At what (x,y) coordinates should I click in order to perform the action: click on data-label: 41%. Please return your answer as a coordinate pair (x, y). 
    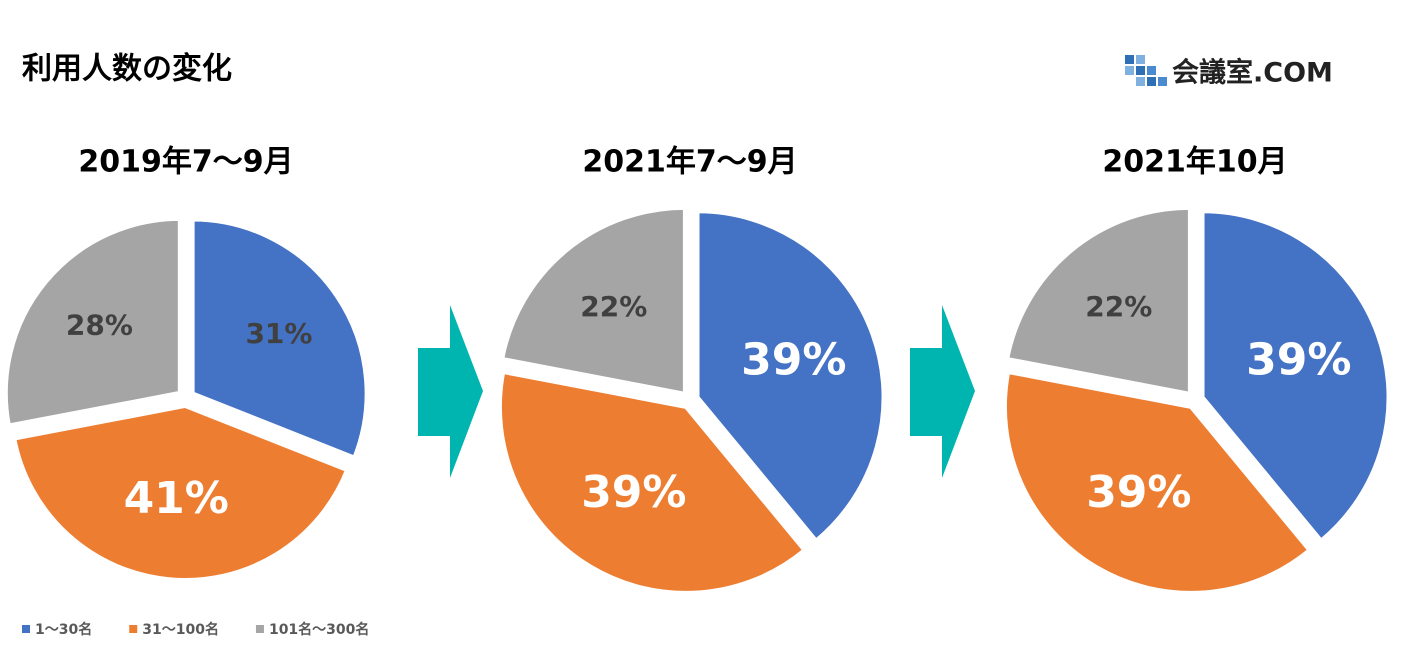
    Looking at the image, I should click on (176, 498).